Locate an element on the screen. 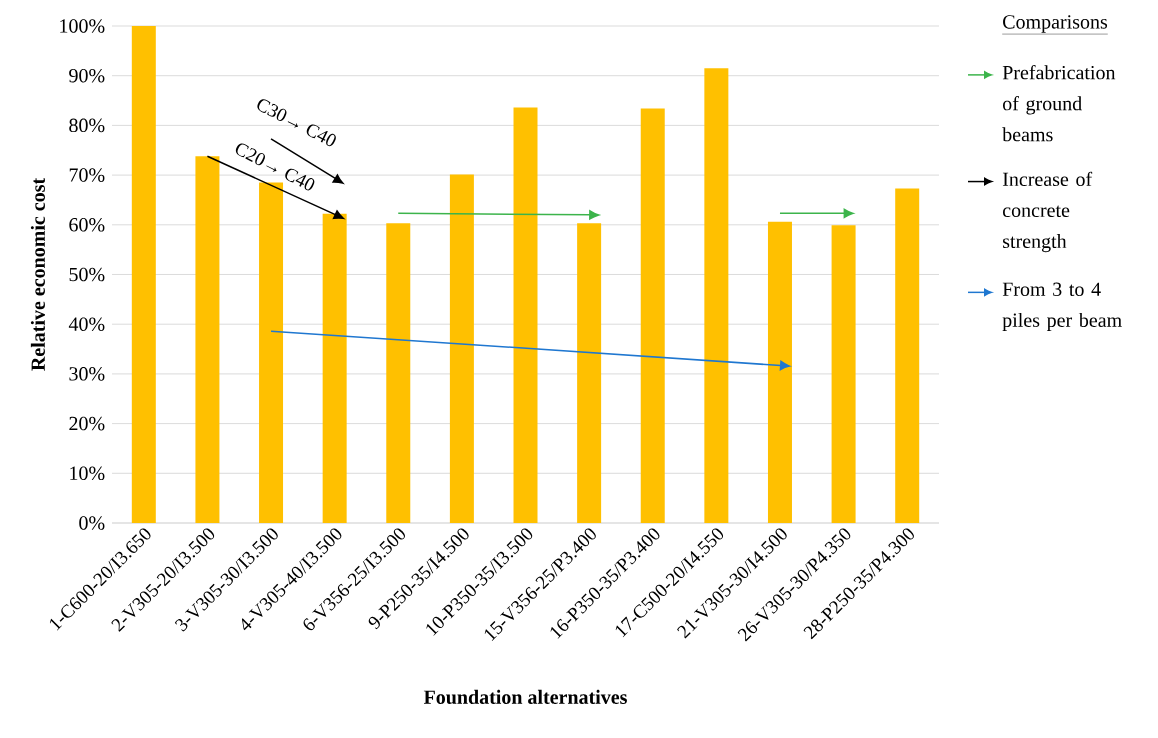  y-tick-label: 50% is located at coordinates (87, 274).